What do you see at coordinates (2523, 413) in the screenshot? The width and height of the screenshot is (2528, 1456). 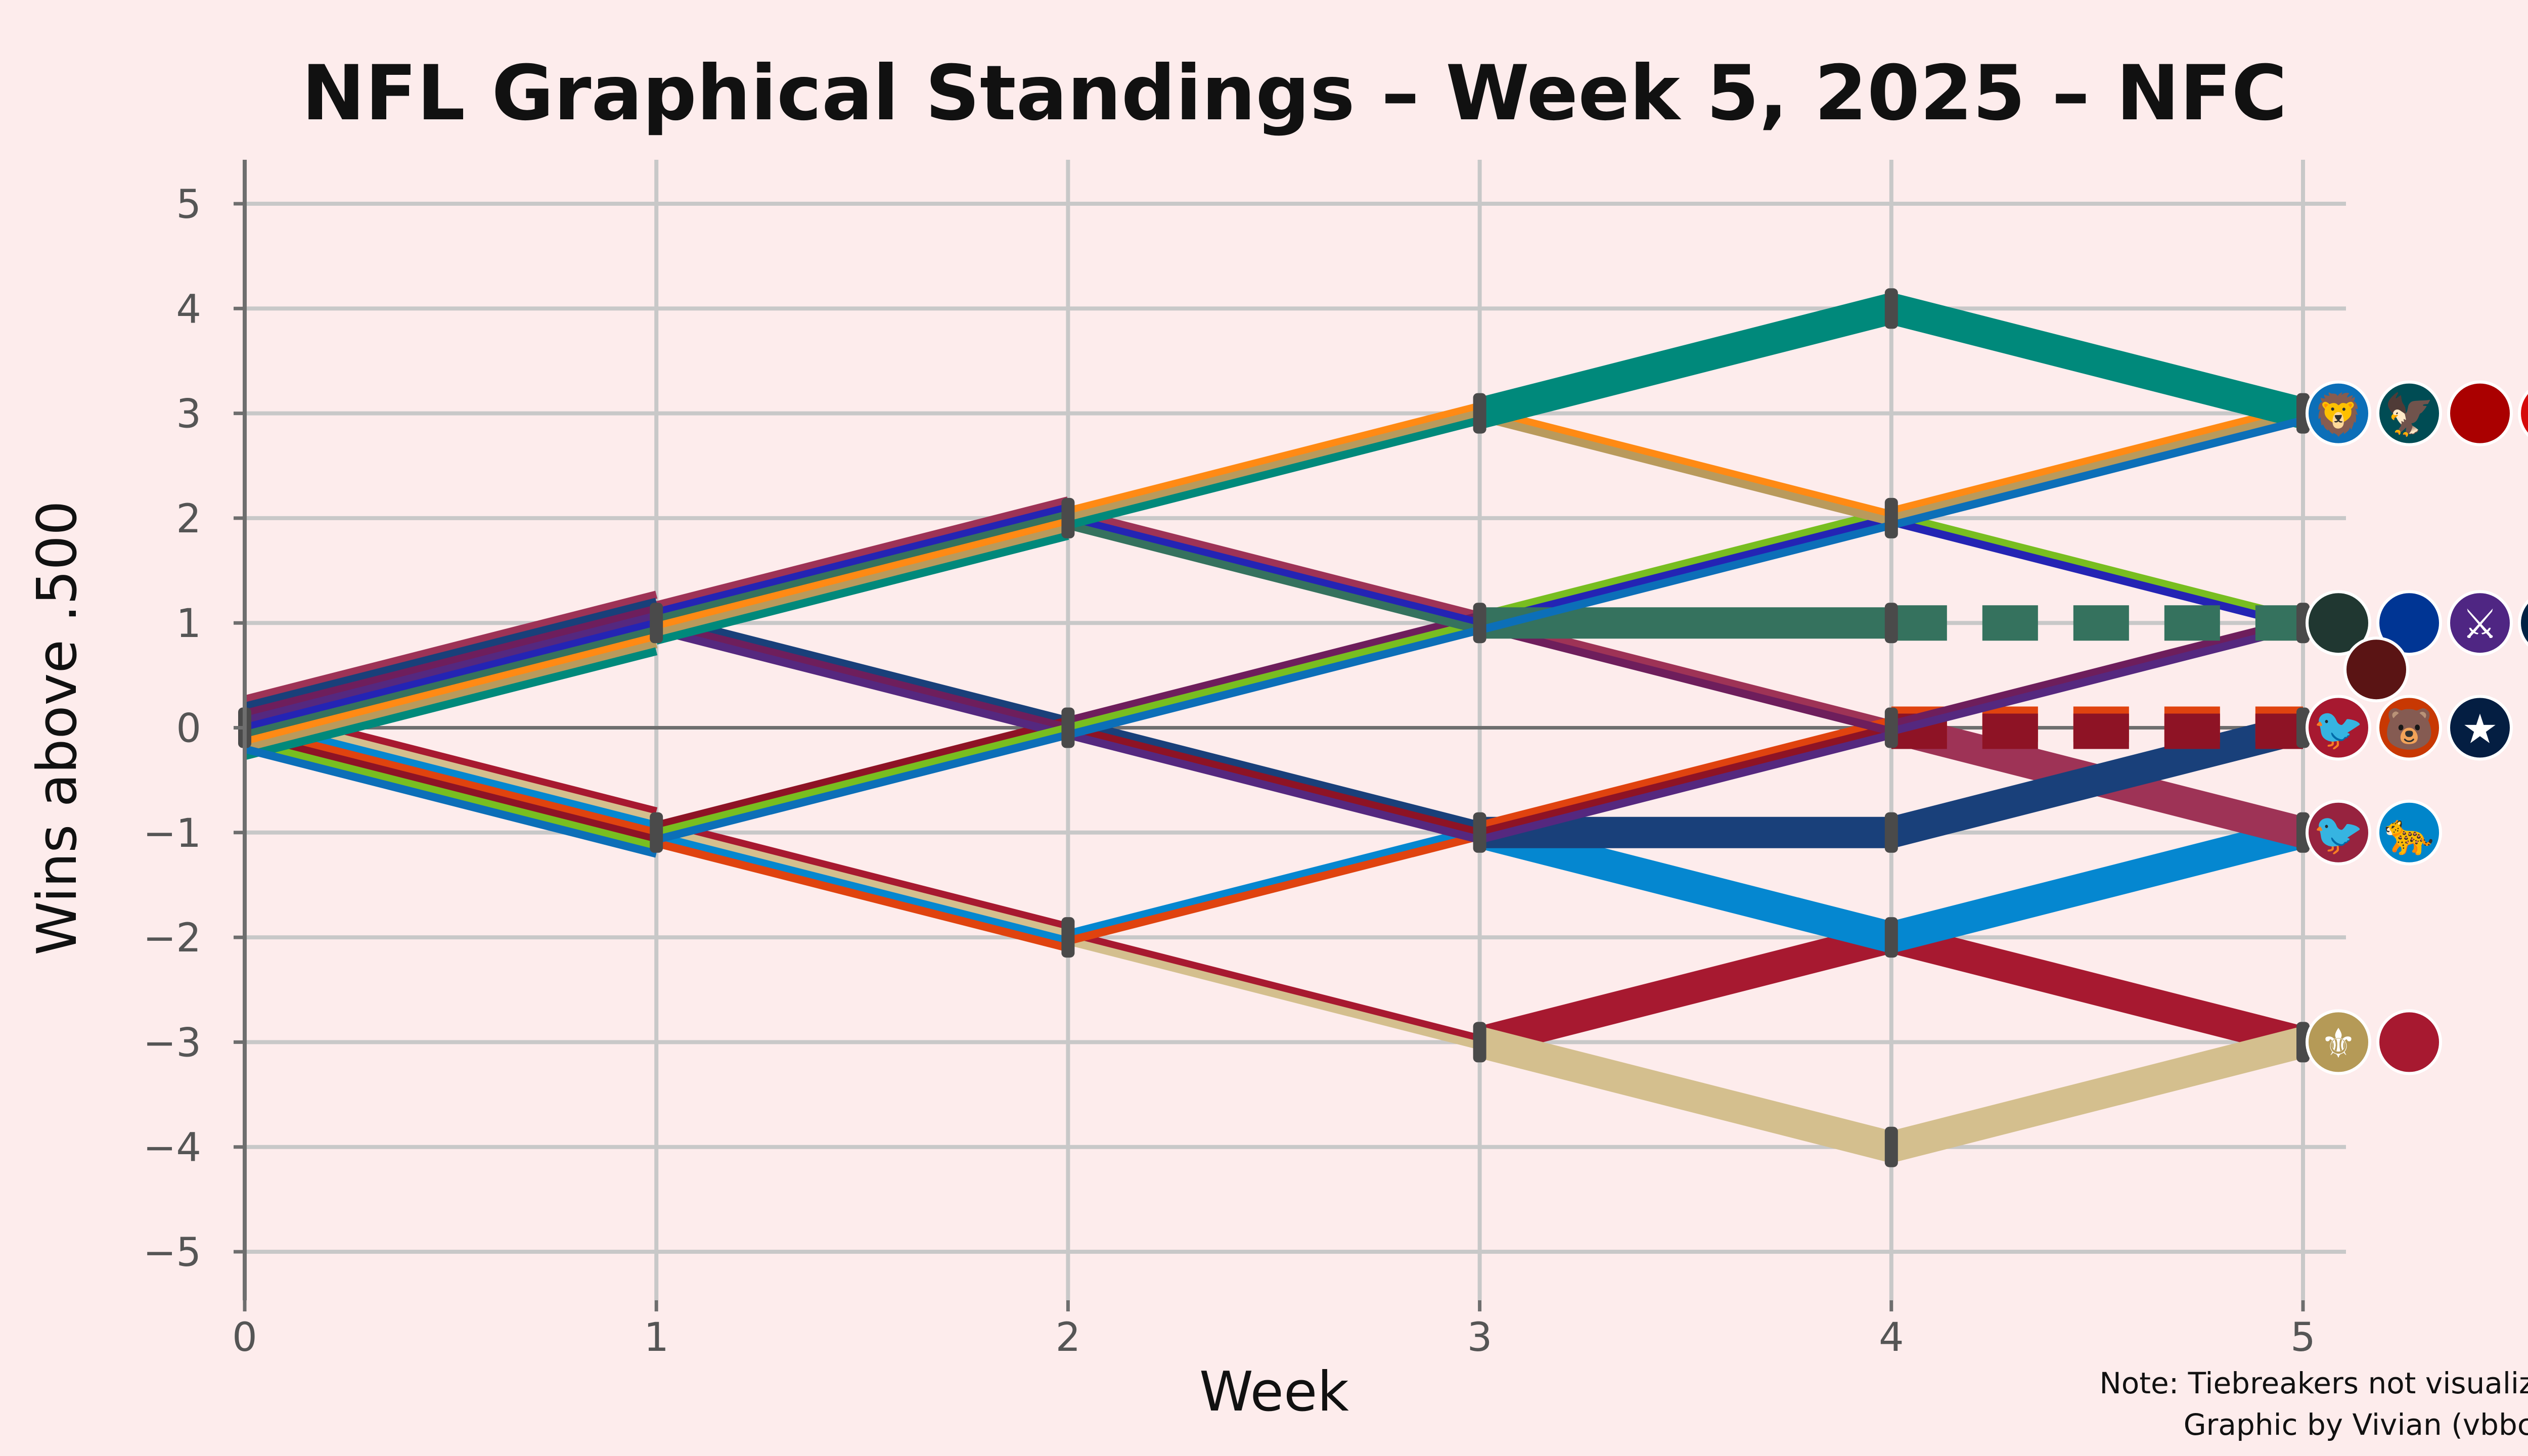 I see `pirate-flag-logo-icon: ☠` at bounding box center [2523, 413].